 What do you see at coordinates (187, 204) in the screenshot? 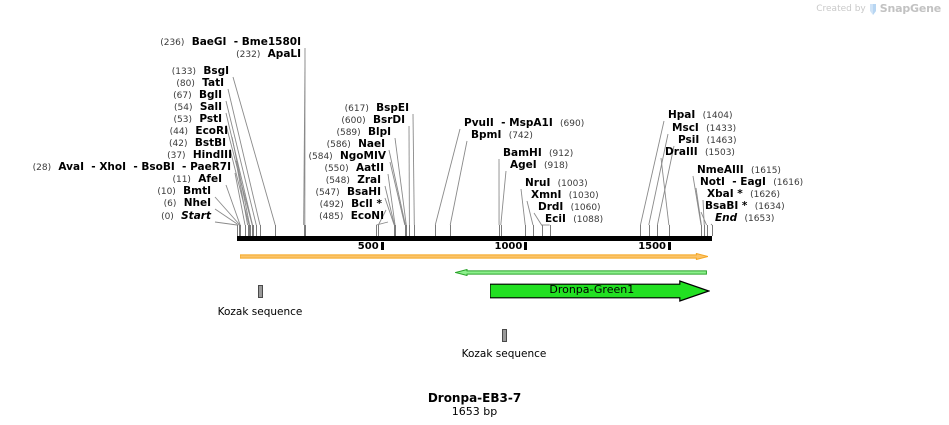
I see `enzyme-label-nhei: (6) NheI` at bounding box center [187, 204].